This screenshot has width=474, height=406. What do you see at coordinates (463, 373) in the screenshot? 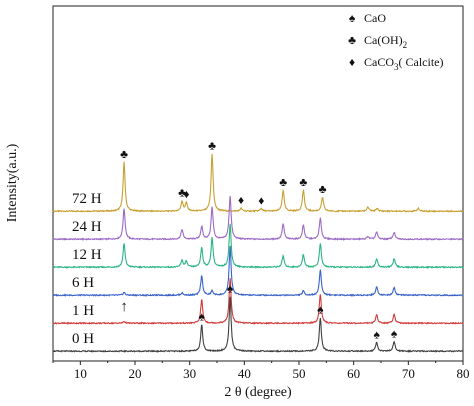
I see `x-tick-label: 80` at bounding box center [463, 373].